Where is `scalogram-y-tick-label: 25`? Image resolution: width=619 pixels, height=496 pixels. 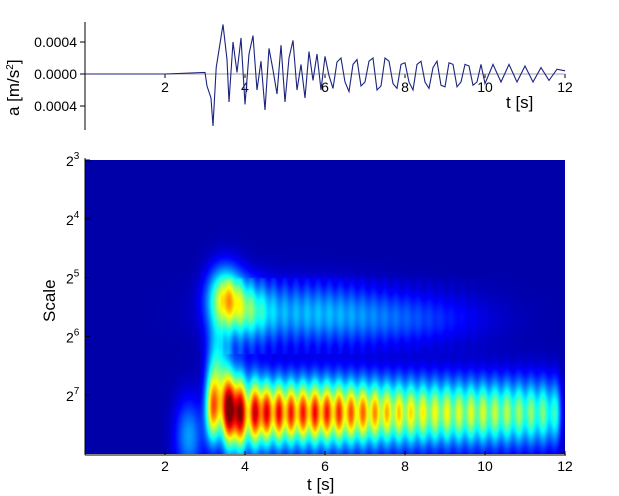 scalogram-y-tick-label: 25 is located at coordinates (73, 278).